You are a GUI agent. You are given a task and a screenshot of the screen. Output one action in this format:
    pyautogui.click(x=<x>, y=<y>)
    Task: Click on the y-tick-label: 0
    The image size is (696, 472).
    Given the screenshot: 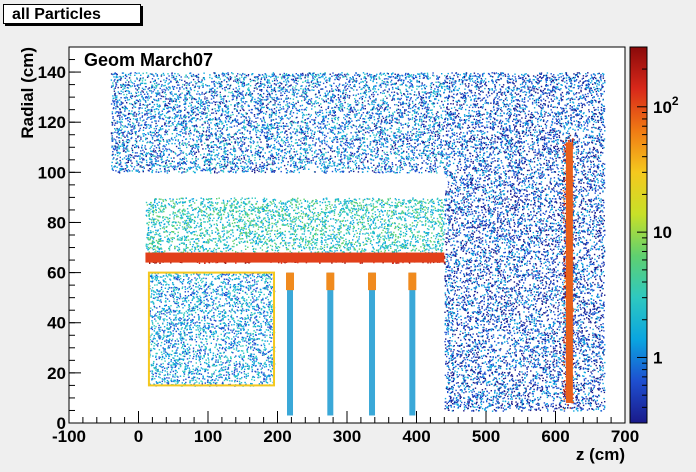 What is the action you would take?
    pyautogui.click(x=61, y=423)
    